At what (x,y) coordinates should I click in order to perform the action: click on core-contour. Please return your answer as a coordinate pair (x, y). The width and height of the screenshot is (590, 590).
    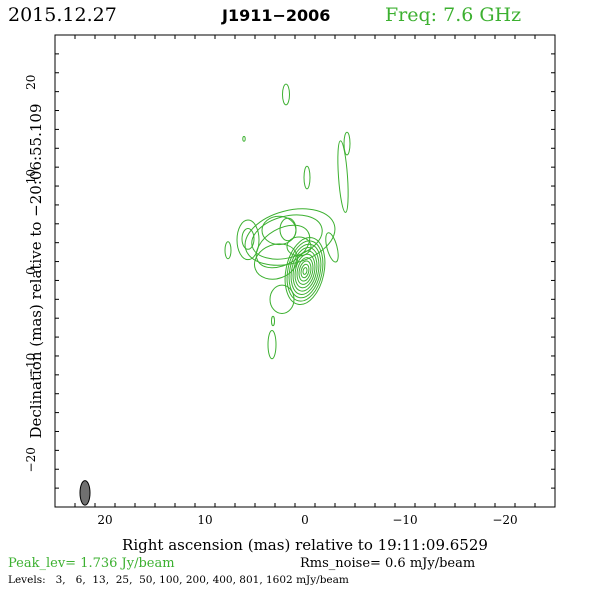
    Looking at the image, I should click on (305, 271).